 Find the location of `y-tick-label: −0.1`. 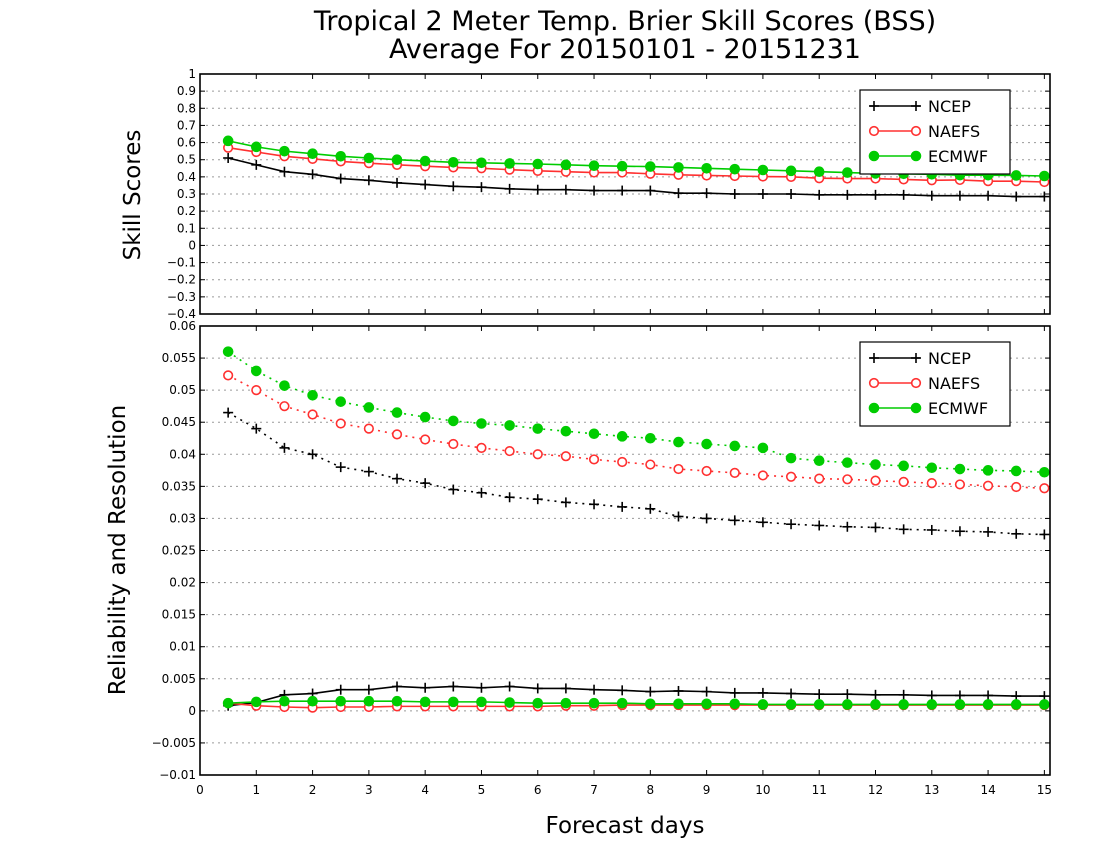

y-tick-label: −0.1 is located at coordinates (181, 263).